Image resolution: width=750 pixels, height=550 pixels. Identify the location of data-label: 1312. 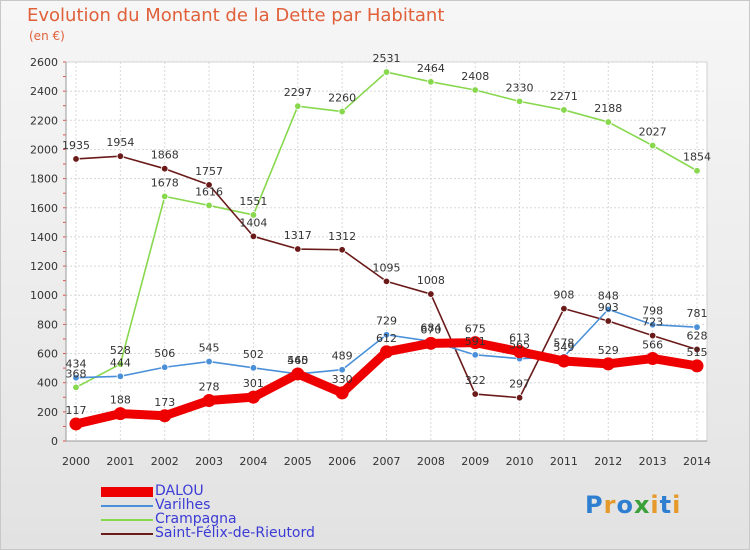
(342, 236).